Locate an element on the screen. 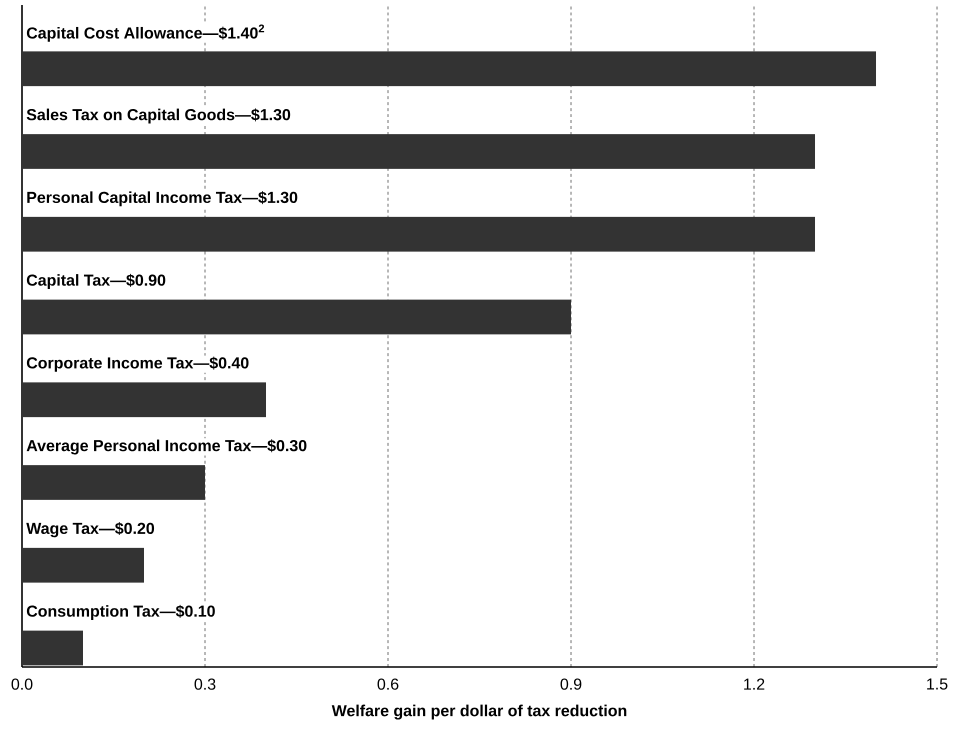 This screenshot has width=957, height=745. x-tick-label: 0.3 is located at coordinates (205, 684).